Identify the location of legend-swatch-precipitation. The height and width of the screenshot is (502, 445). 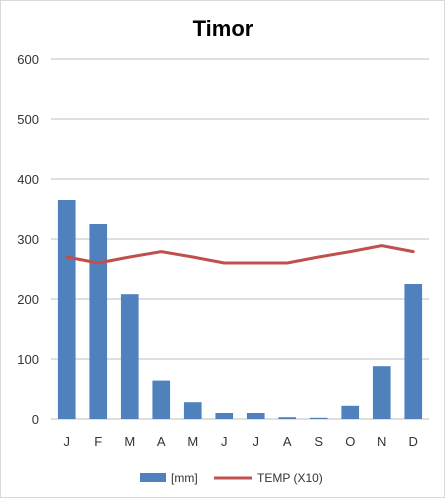
(153, 477).